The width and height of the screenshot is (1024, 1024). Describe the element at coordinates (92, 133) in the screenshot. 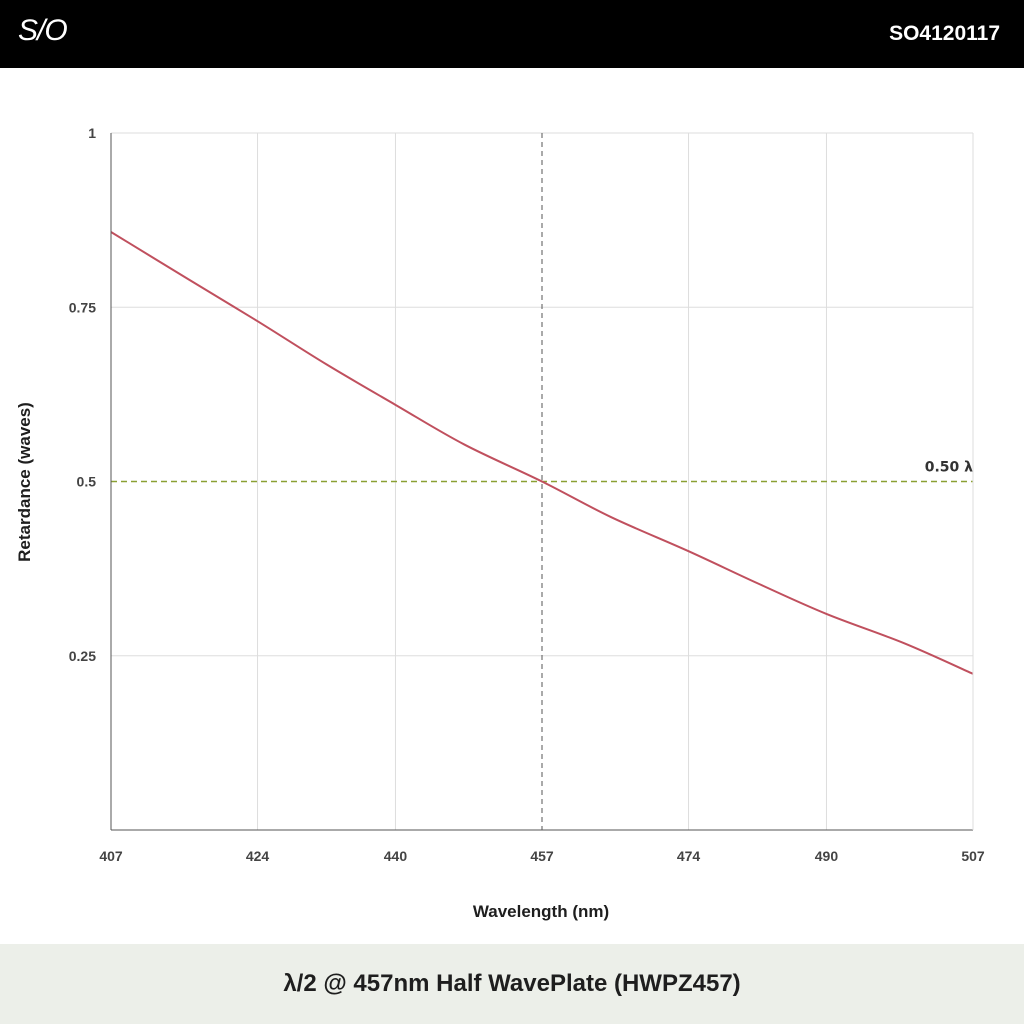

I see `y-tick-label: 1` at that location.